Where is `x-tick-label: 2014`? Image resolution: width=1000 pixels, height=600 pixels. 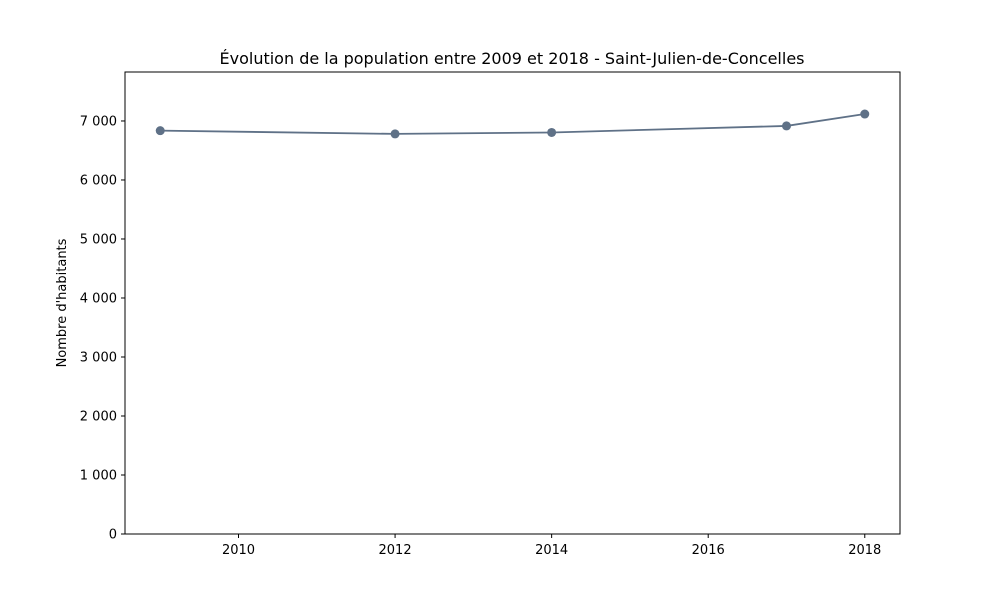 x-tick-label: 2014 is located at coordinates (551, 550).